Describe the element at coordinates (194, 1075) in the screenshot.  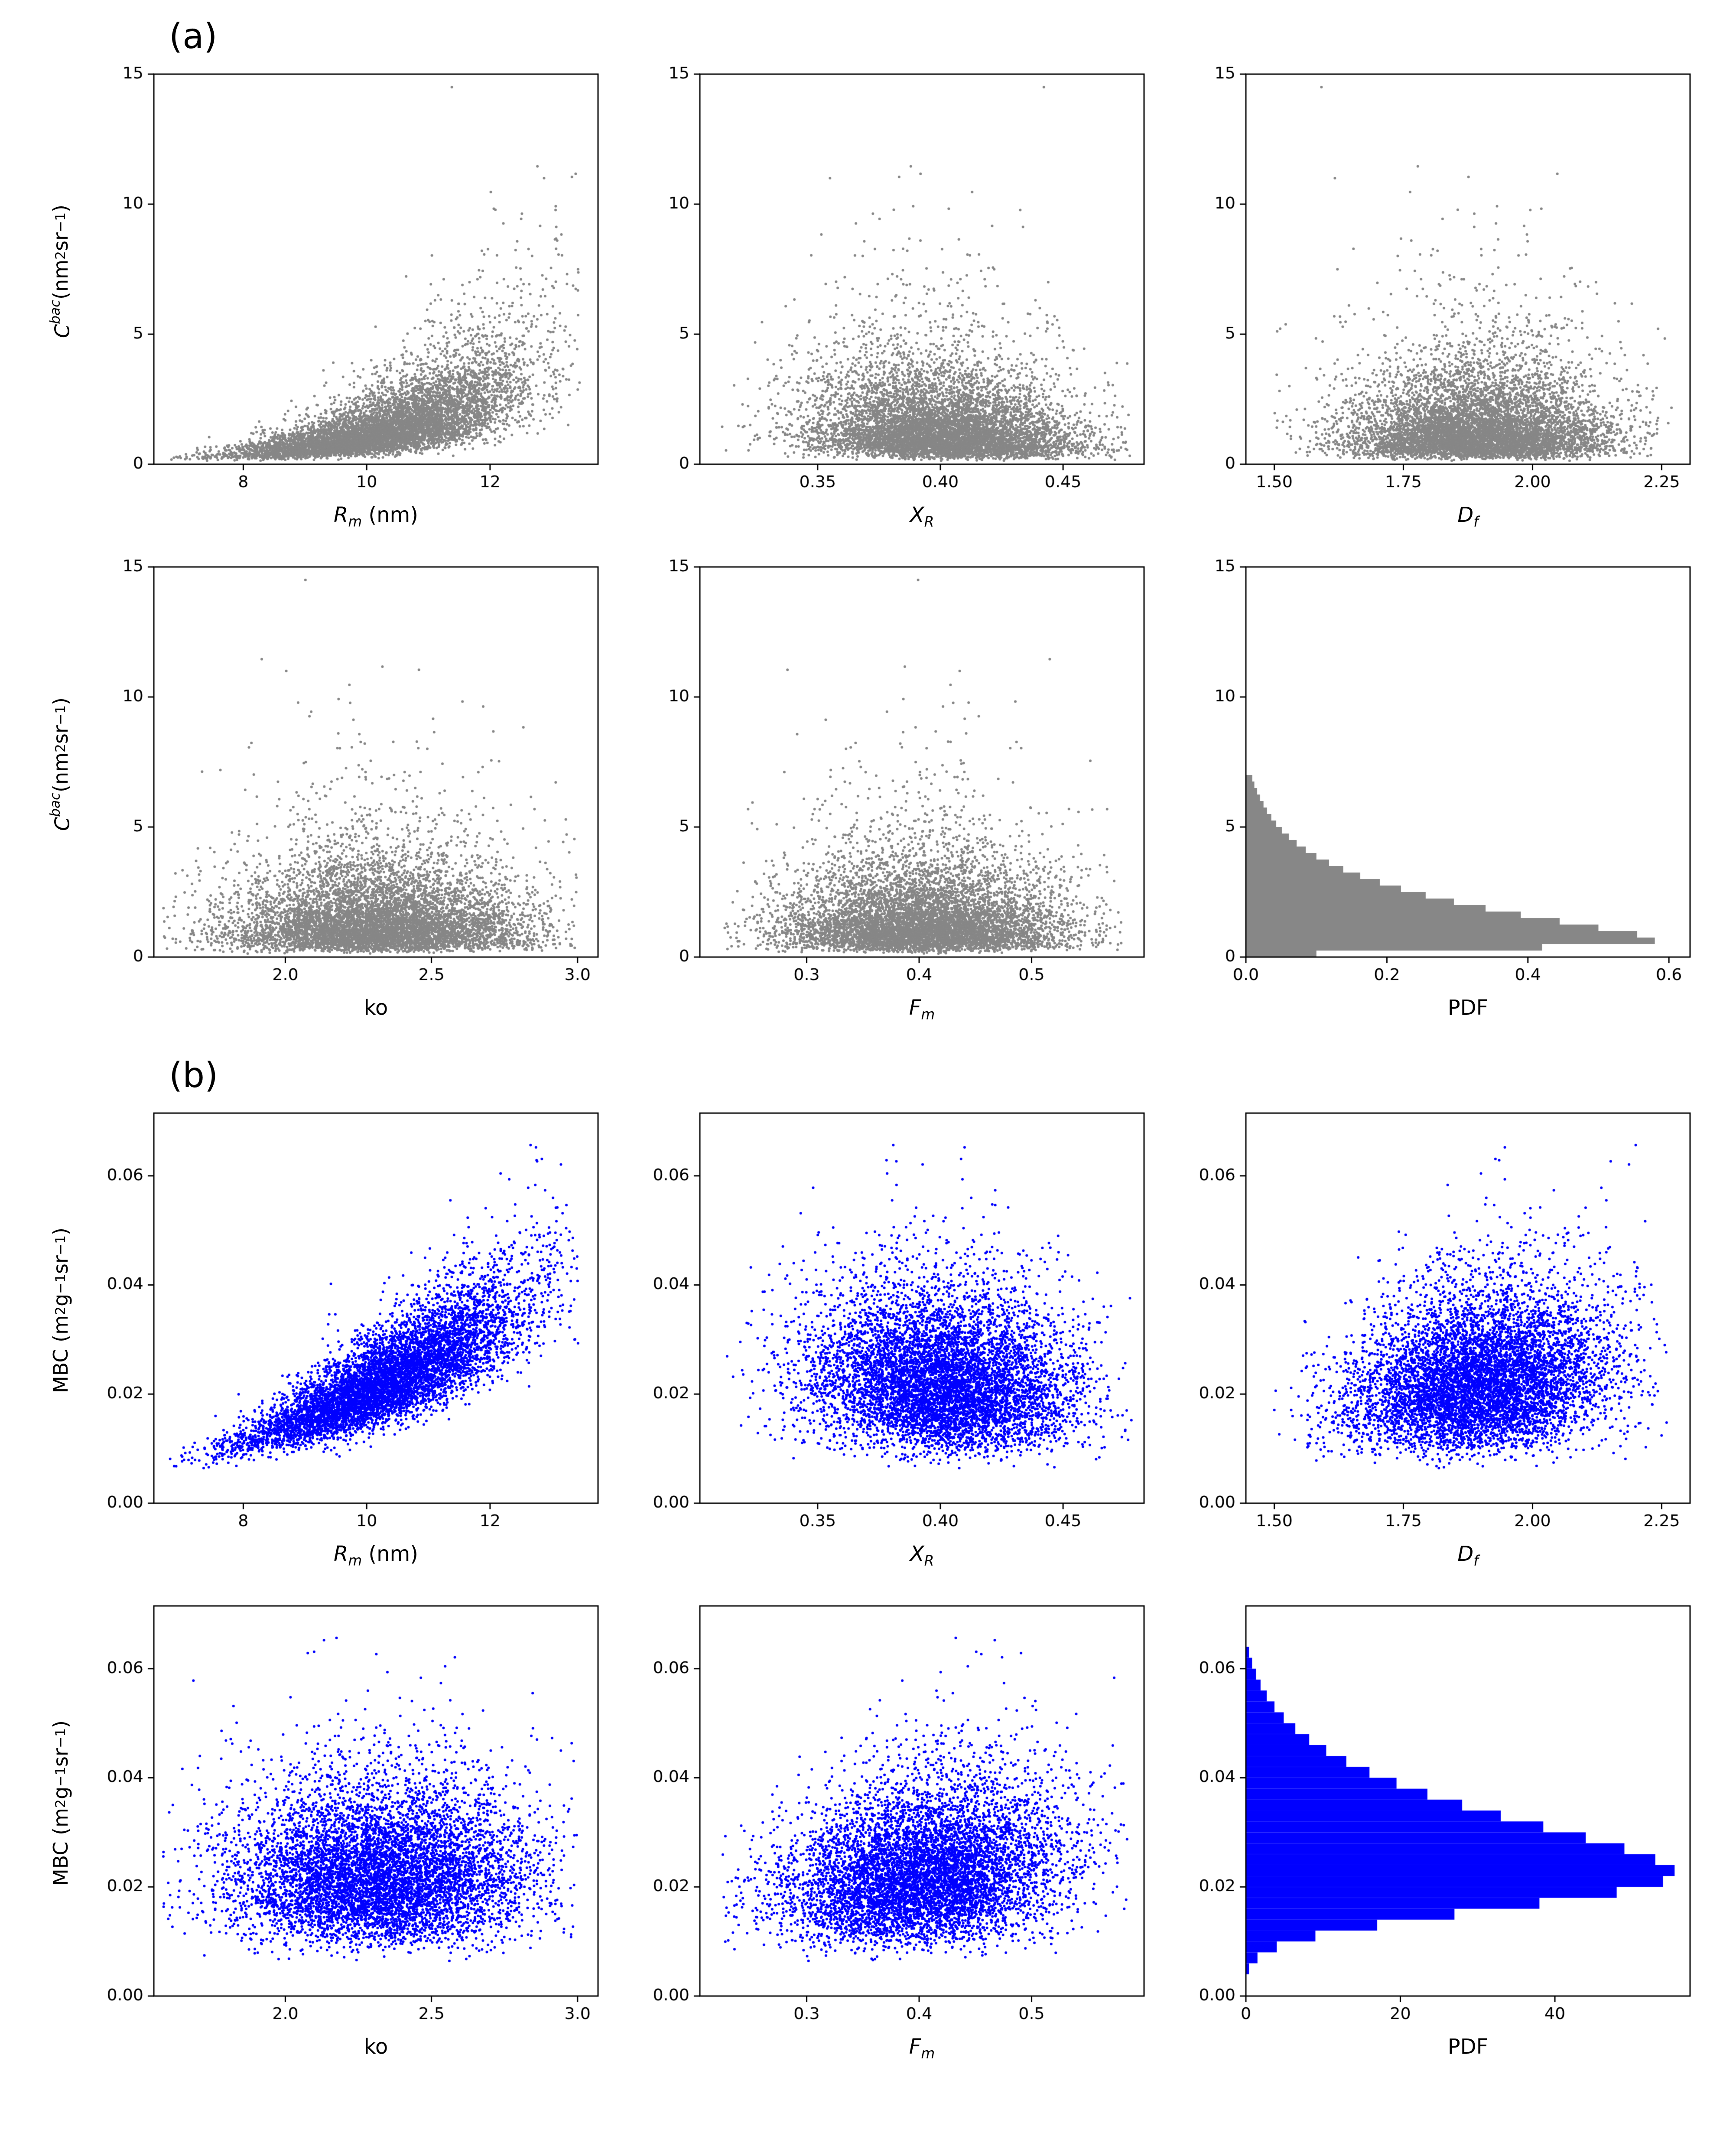
I see `panel-b-label: (b)` at that location.